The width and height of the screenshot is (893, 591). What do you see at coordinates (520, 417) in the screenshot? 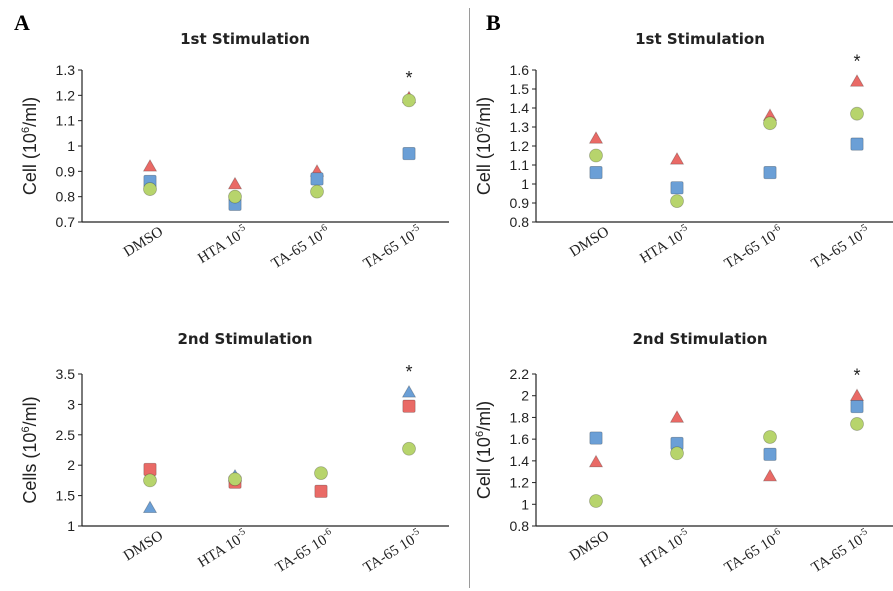
I see `y-tick-label: 1.8` at bounding box center [520, 417].